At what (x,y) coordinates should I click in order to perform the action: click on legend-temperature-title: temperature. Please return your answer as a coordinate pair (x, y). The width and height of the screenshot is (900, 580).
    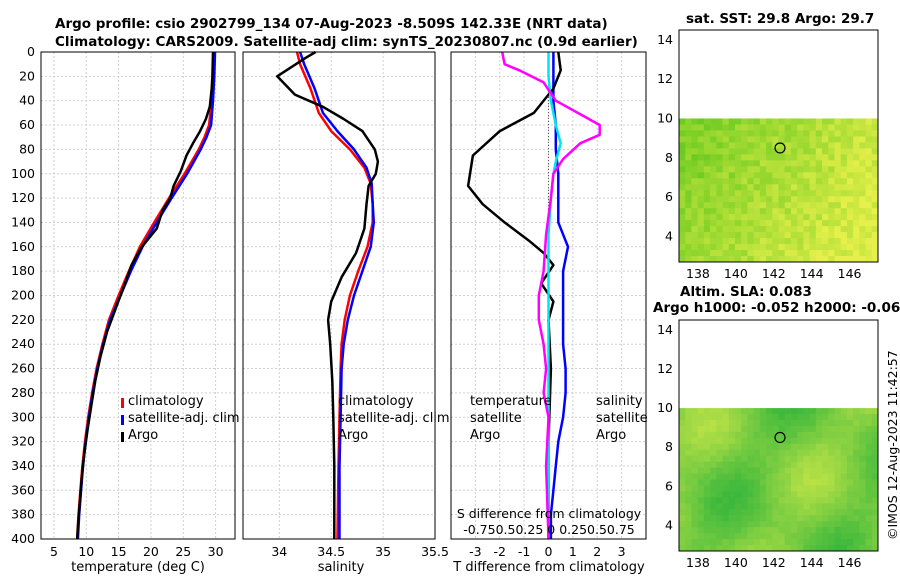
    Looking at the image, I should click on (511, 401).